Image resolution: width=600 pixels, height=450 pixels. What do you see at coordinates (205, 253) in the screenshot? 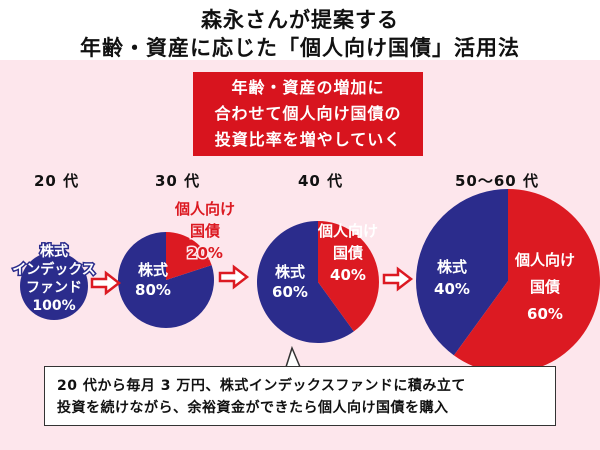
I see `bond-label: 20%` at bounding box center [205, 253].